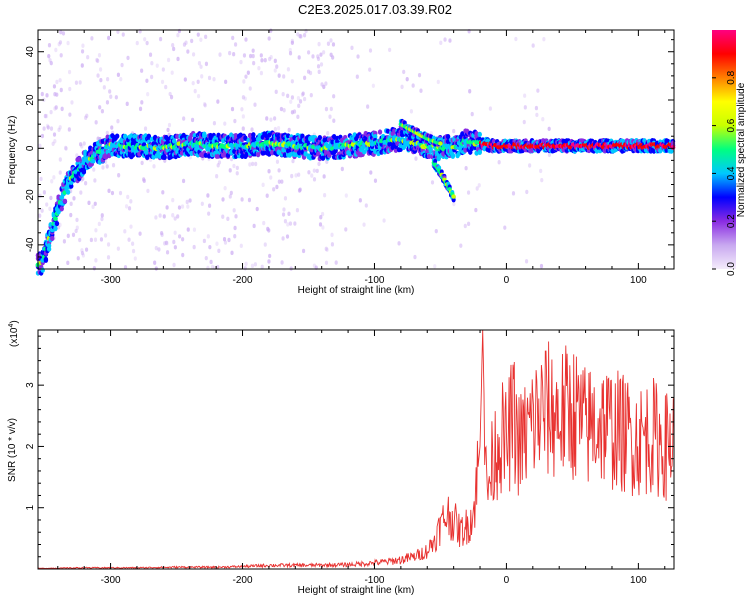 Image resolution: width=750 pixels, height=600 pixels. Describe the element at coordinates (30, 244) in the screenshot. I see `y-tick-label: -40` at that location.